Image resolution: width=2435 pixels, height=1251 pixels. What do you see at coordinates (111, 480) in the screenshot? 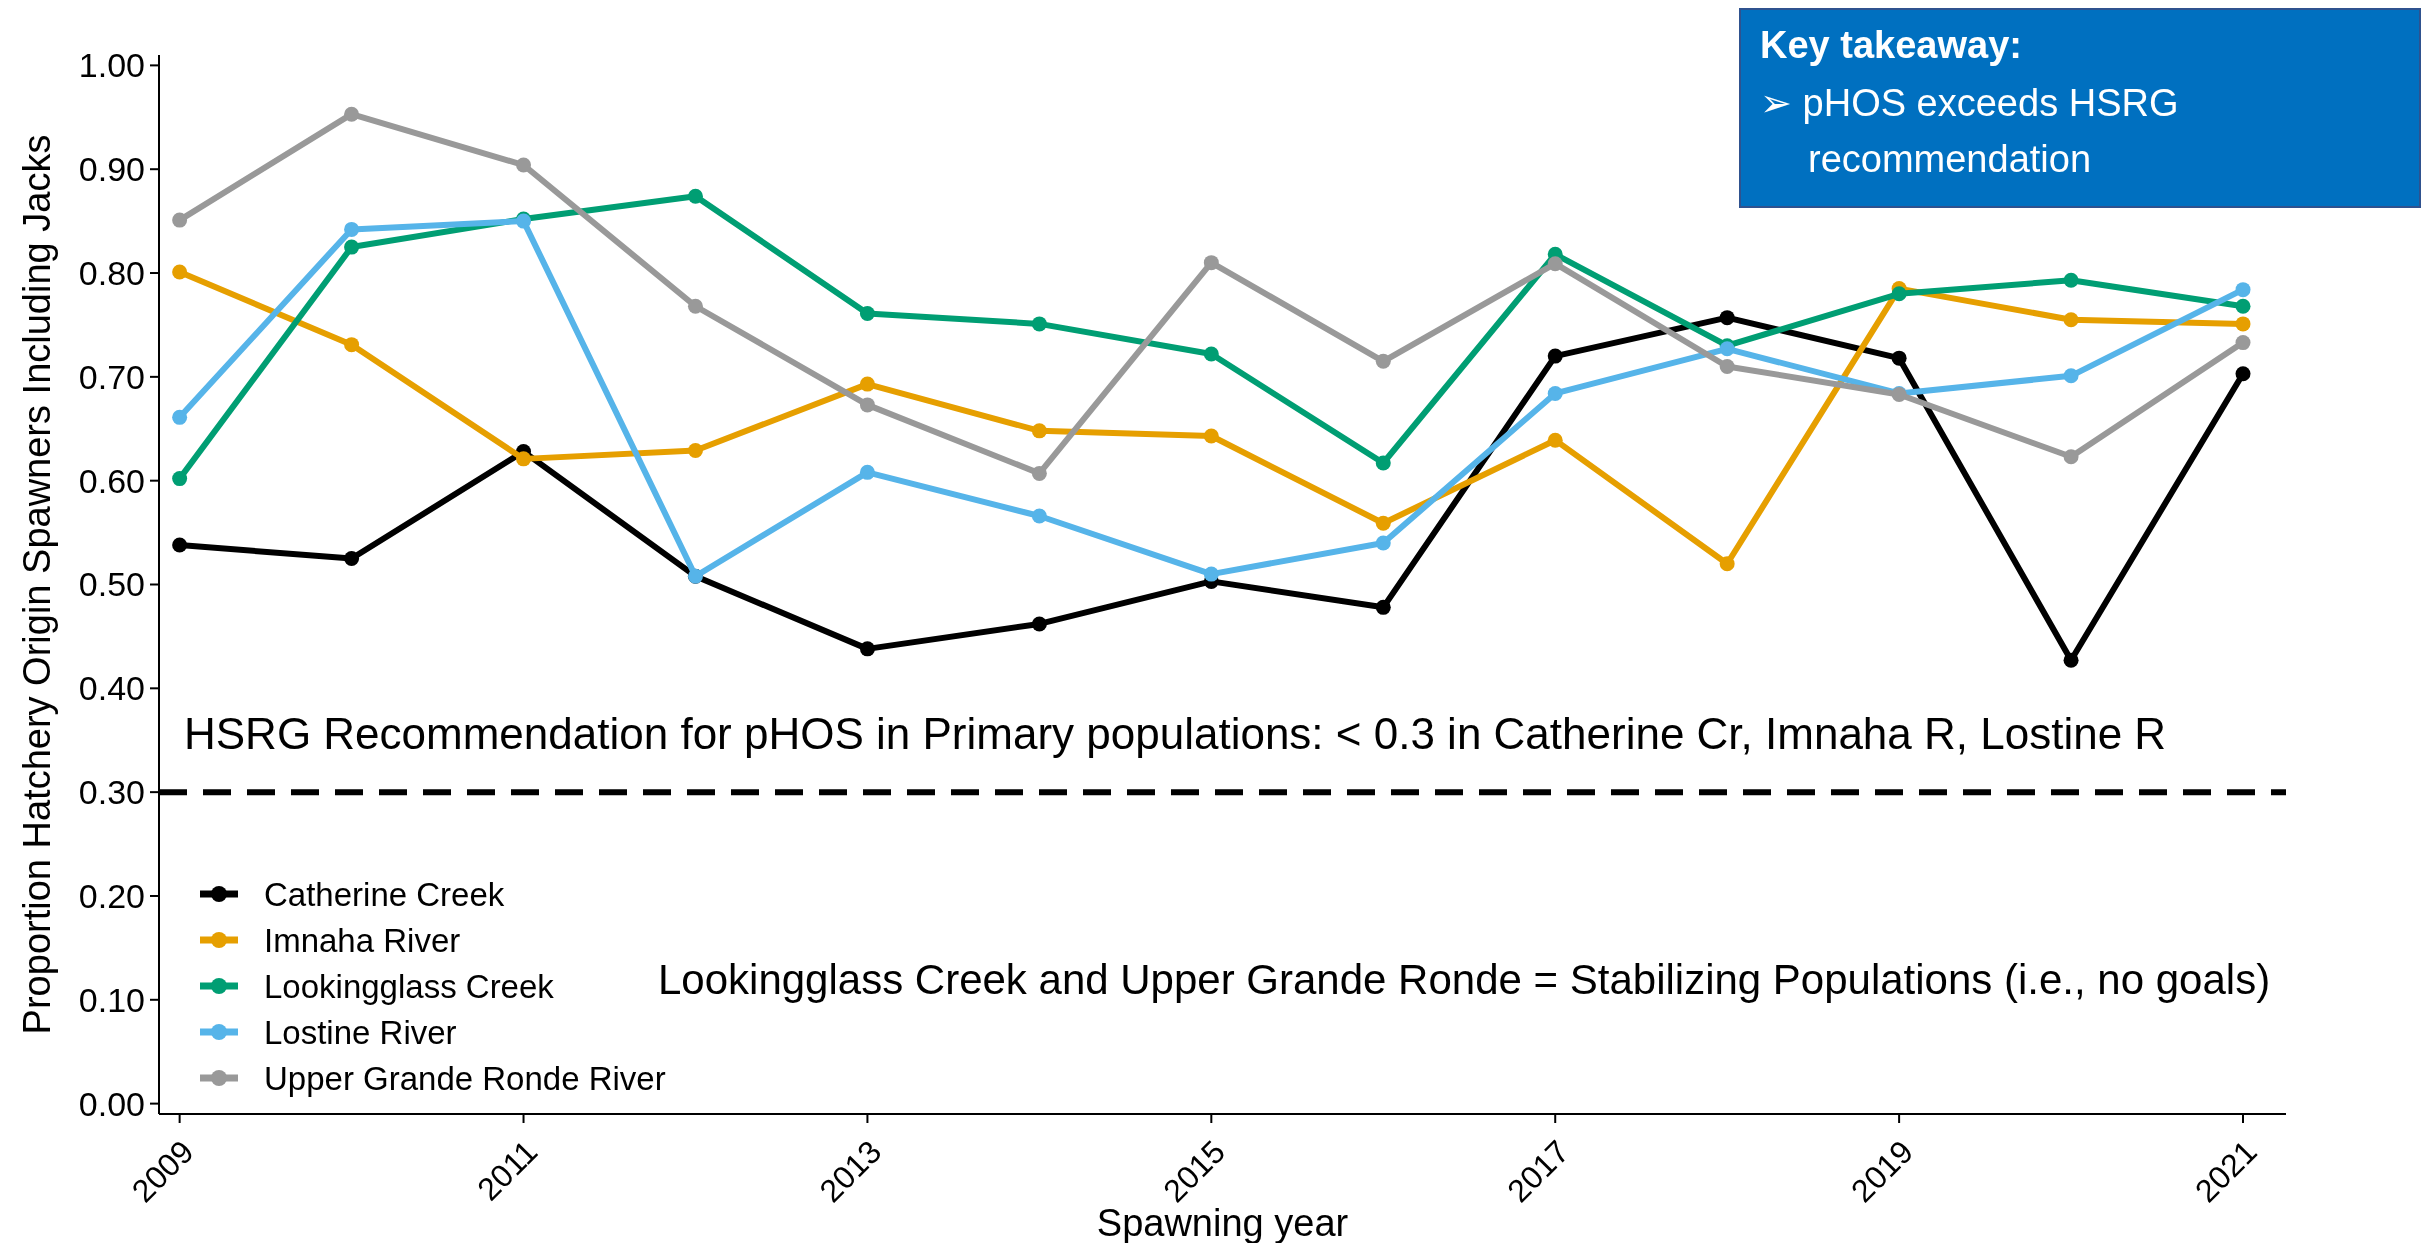
I see `y-tick-label: 0.60` at bounding box center [111, 480].